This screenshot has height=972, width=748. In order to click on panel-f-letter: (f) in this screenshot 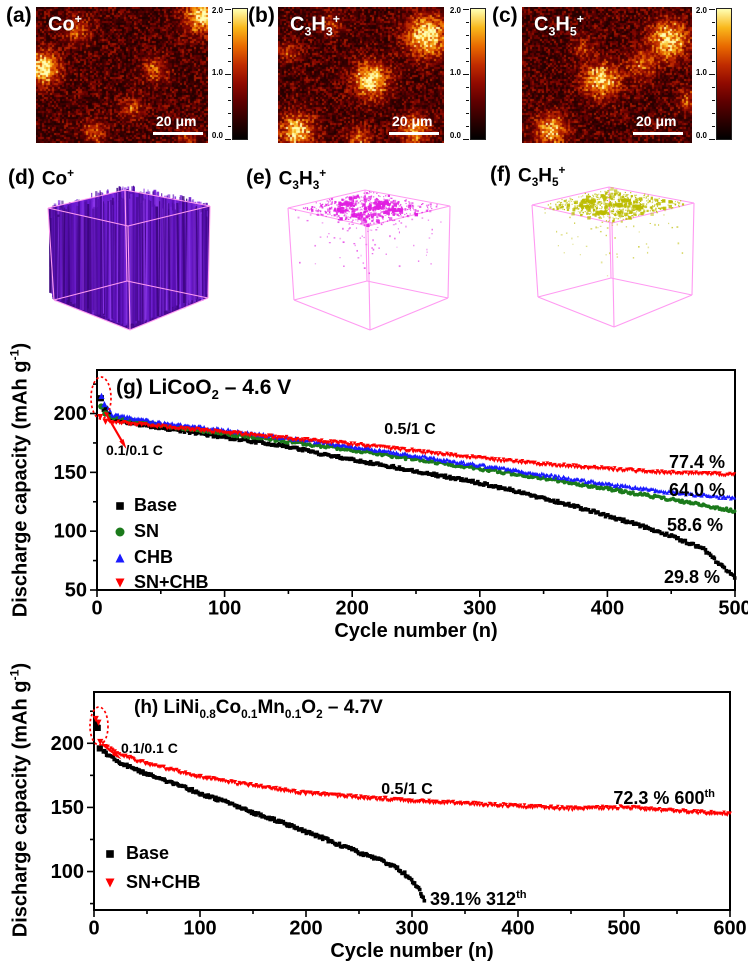, I will do `click(500, 174)`.